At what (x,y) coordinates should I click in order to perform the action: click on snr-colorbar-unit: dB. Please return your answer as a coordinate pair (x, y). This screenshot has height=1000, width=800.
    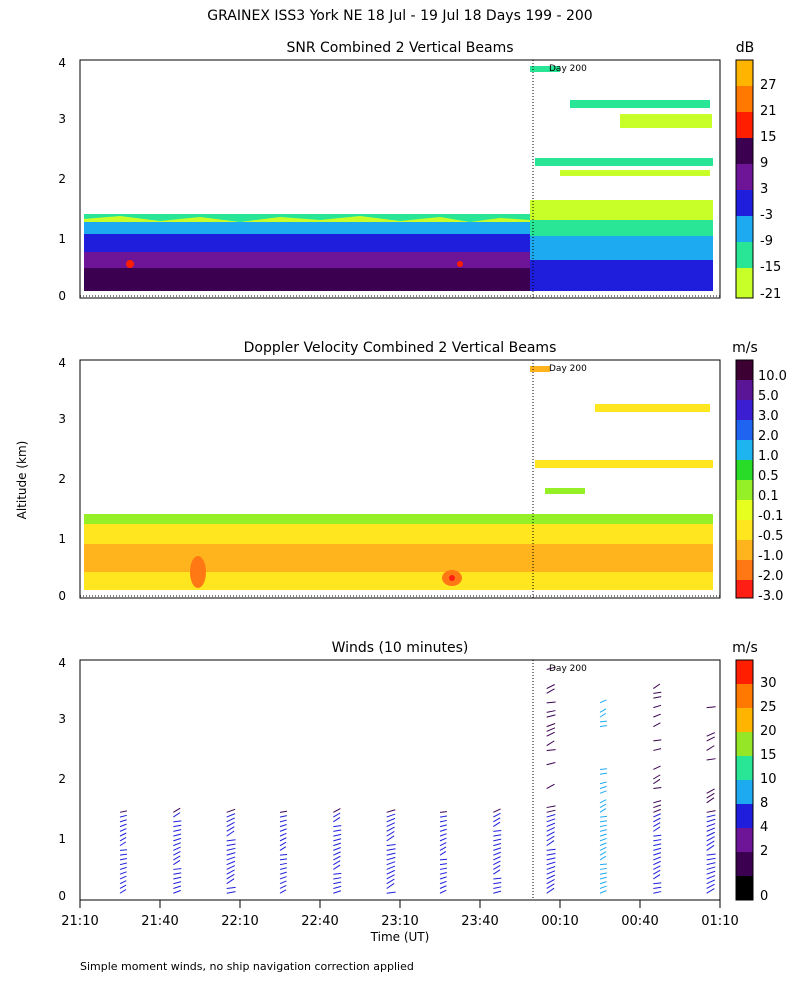
    Looking at the image, I should click on (745, 48).